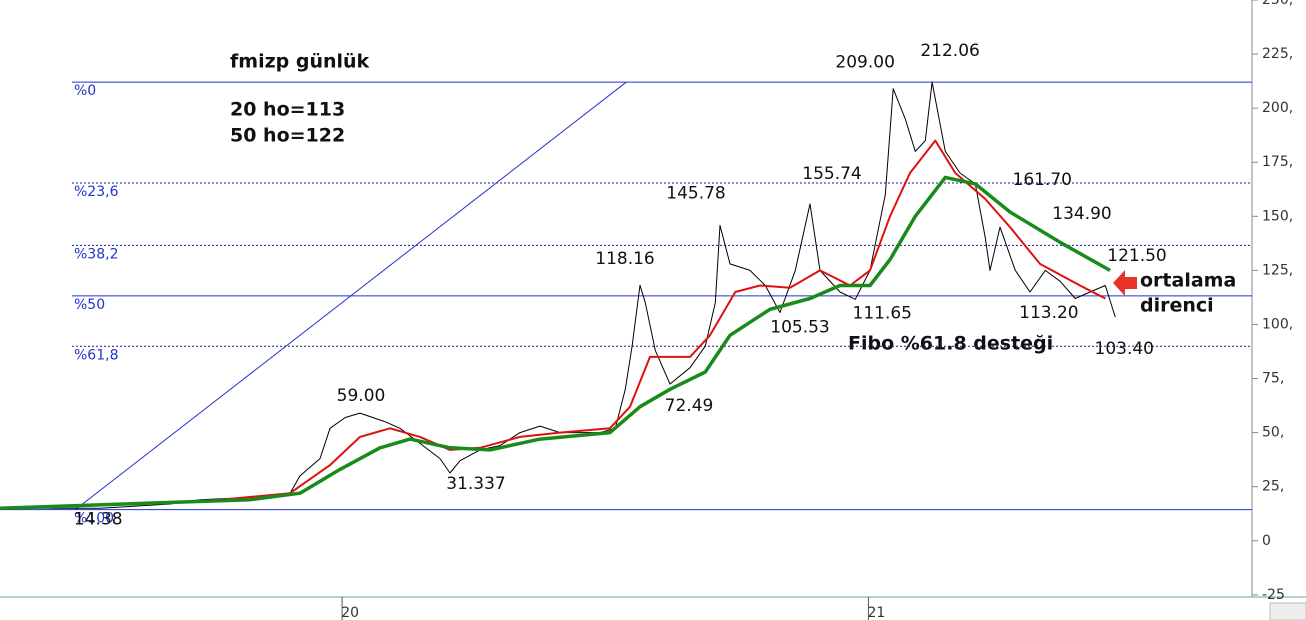  I want to click on y-tick-label: 150,, so click(1277, 216).